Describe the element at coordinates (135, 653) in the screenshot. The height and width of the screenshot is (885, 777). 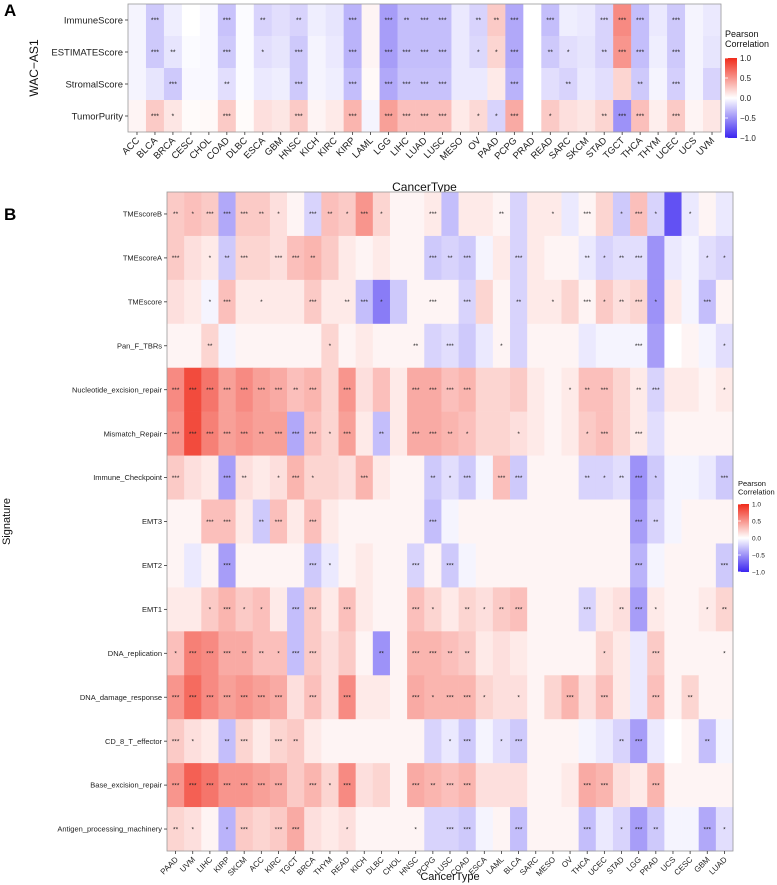
I see `y-tick-label: DNA_replication` at that location.